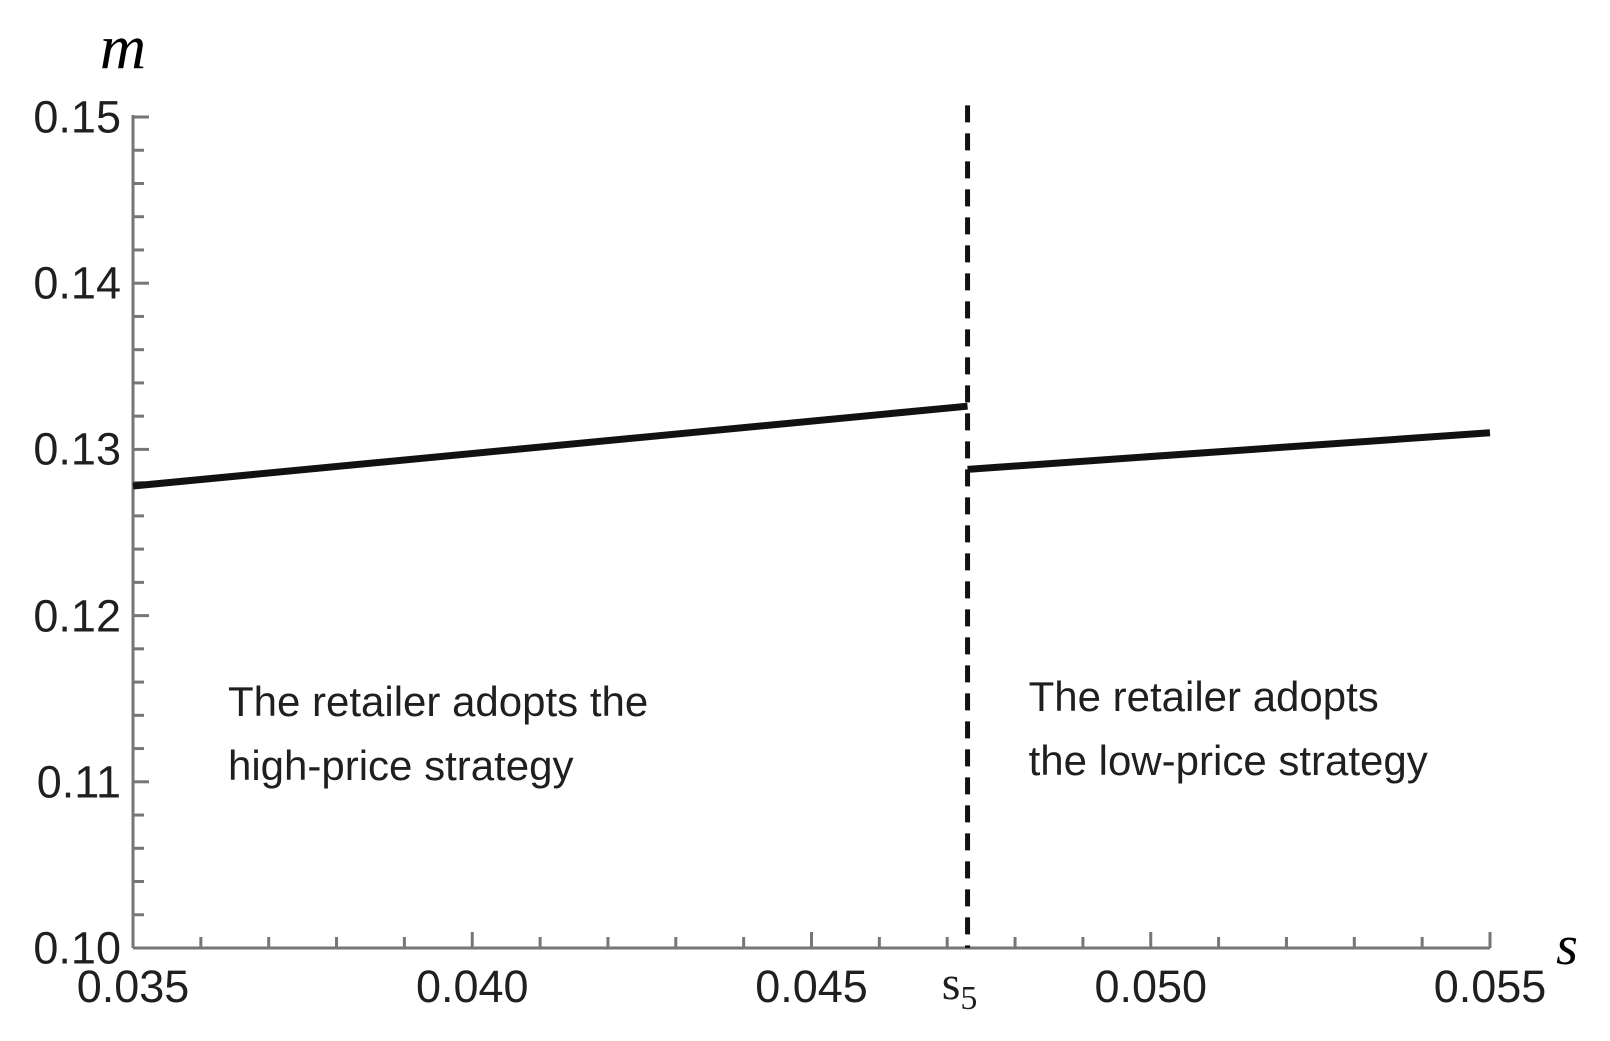  Describe the element at coordinates (77, 449) in the screenshot. I see `y-tick-label: 0.13` at that location.